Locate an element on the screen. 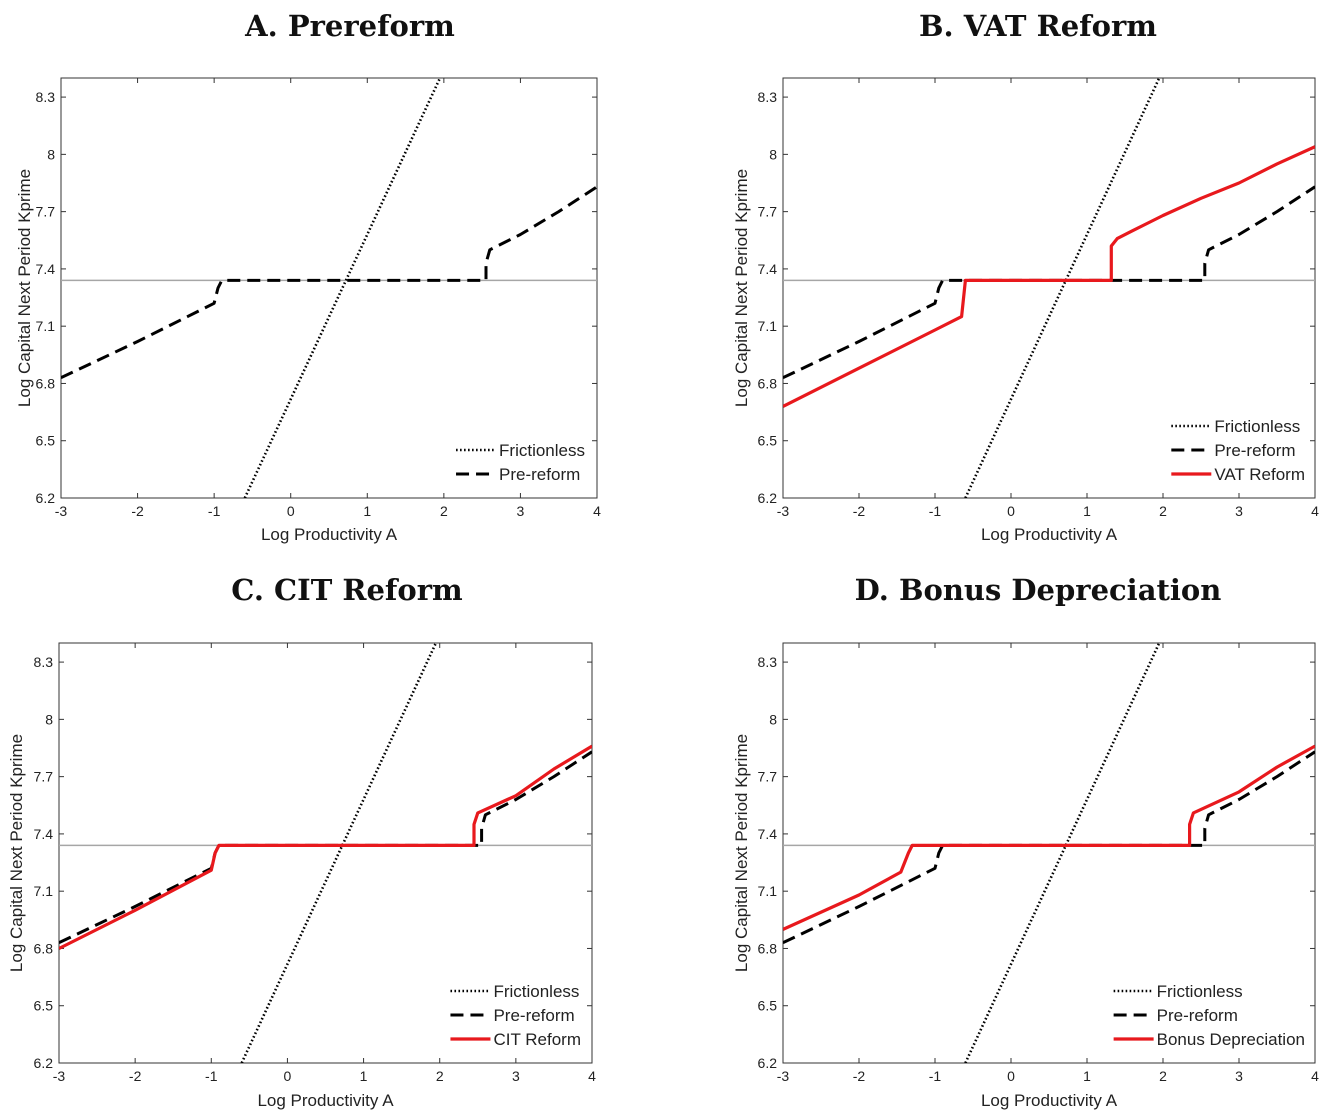 Image resolution: width=1329 pixels, height=1116 pixels. legend-label: CIT Reform is located at coordinates (537, 1039).